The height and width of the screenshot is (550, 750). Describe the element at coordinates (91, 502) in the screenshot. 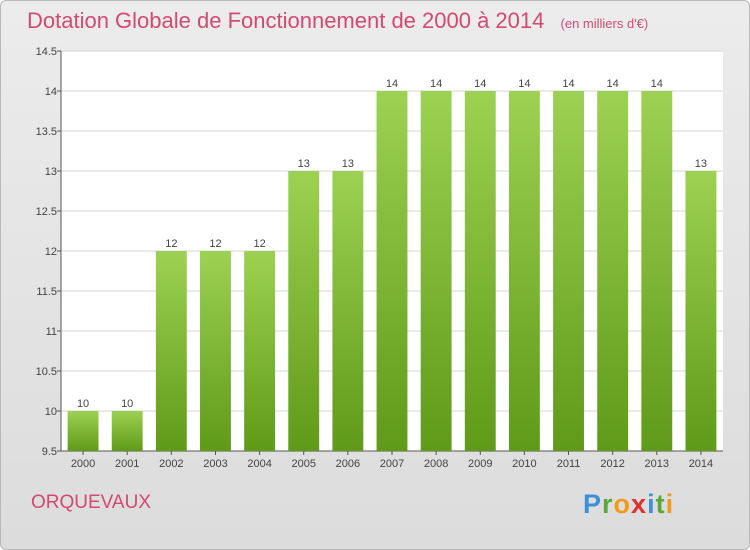

I see `commune-name: ORQUEVAUX` at that location.